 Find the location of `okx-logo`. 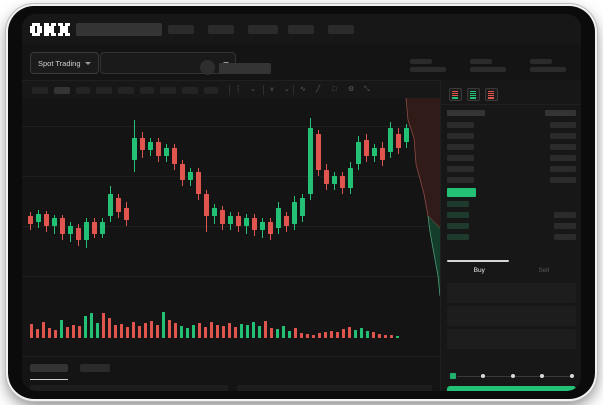

okx-logo is located at coordinates (50, 29).